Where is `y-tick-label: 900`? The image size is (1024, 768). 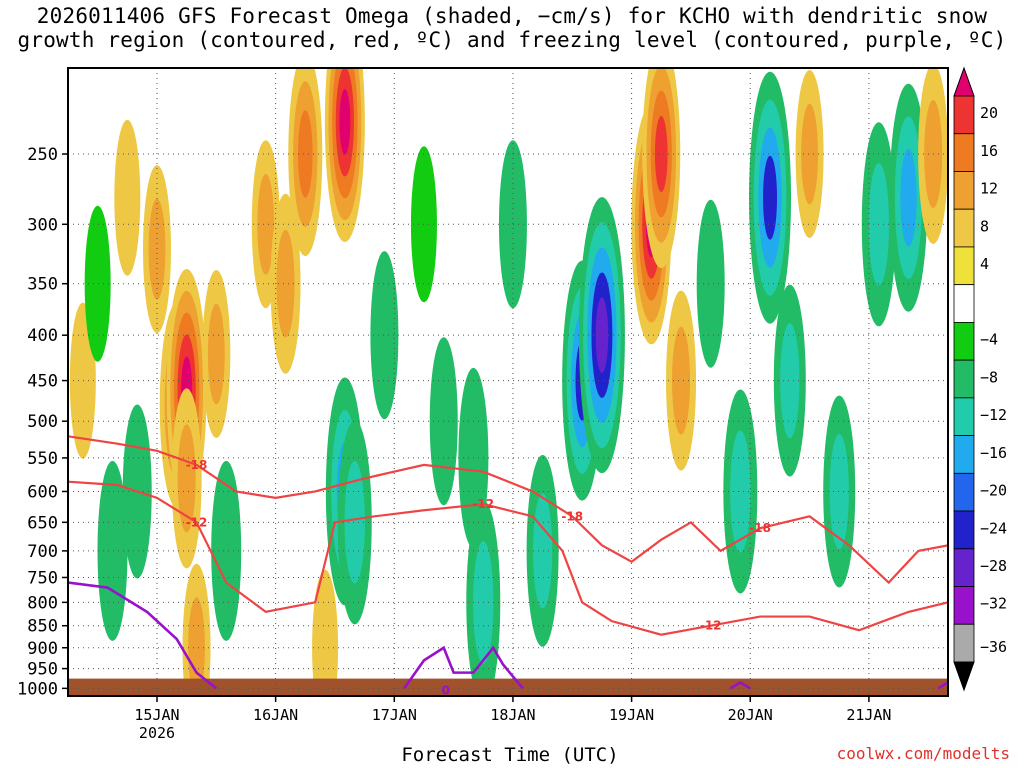 y-tick-label: 900 is located at coordinates (42, 649).